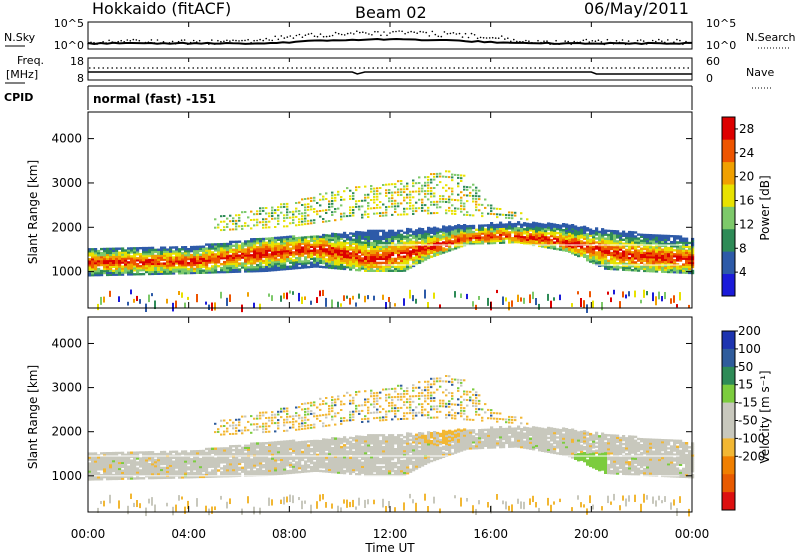  I want to click on power-y-tick-label-3000: 3000, so click(66, 183).